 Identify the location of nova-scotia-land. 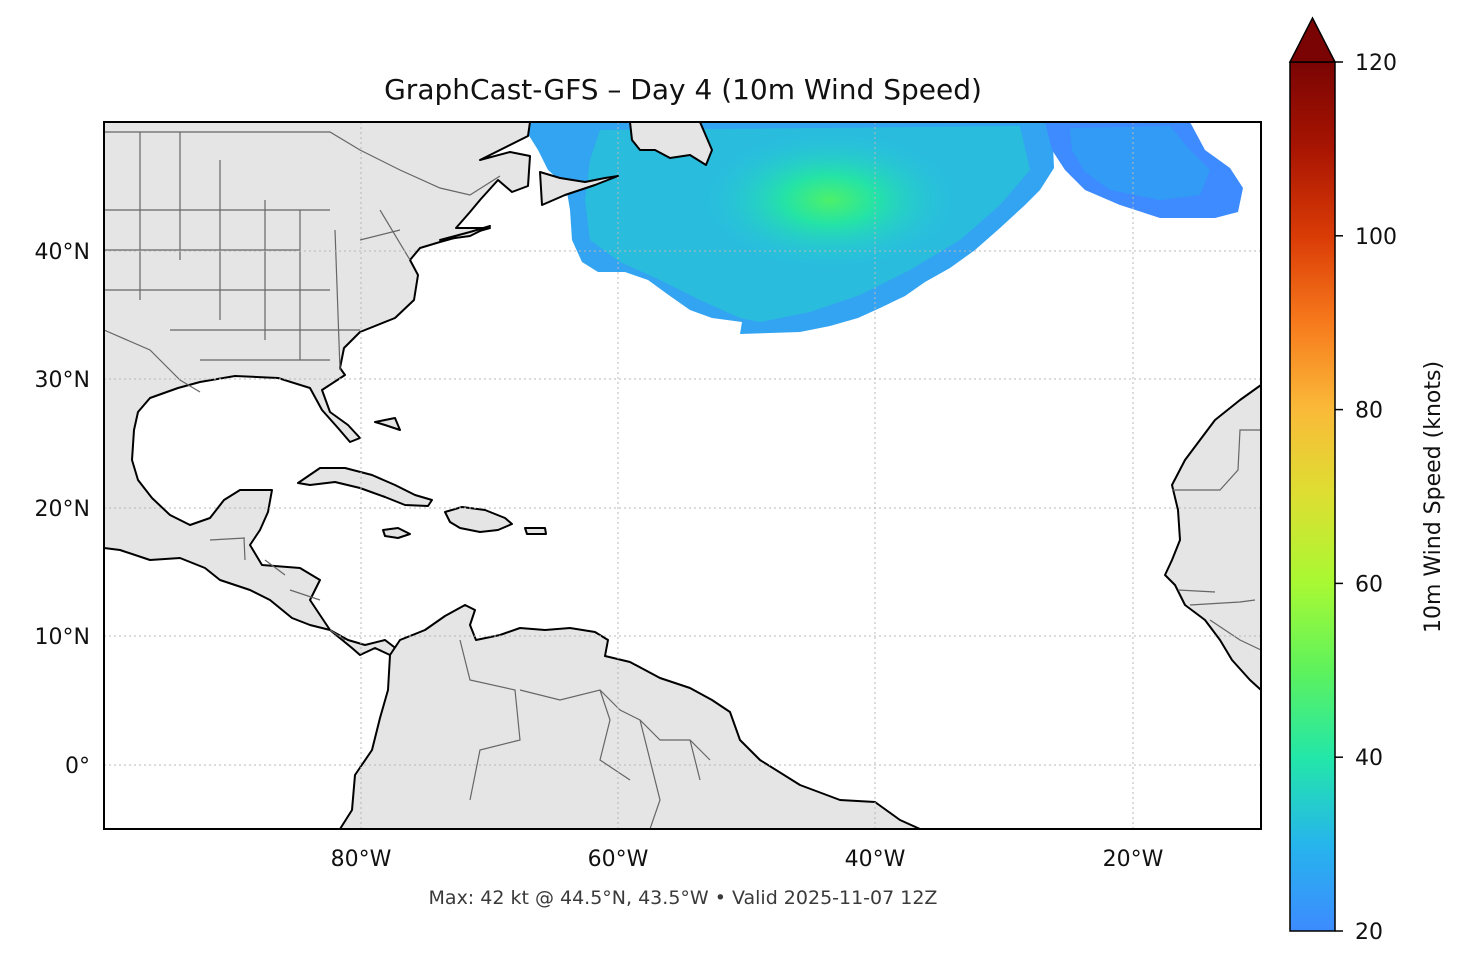
(579, 188).